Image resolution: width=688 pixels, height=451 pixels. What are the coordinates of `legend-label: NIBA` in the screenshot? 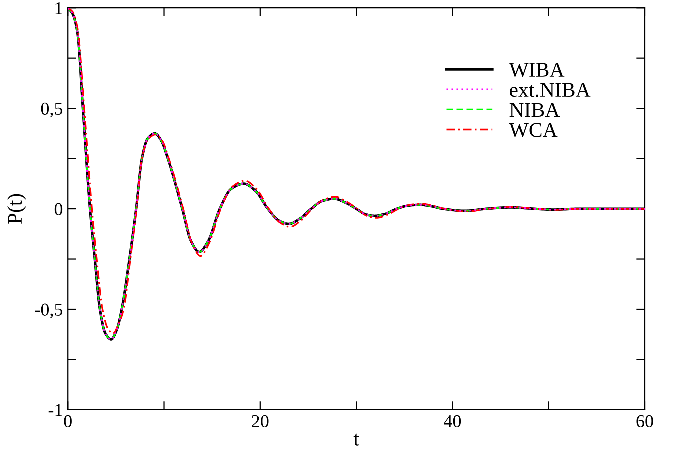 It's located at (535, 110).